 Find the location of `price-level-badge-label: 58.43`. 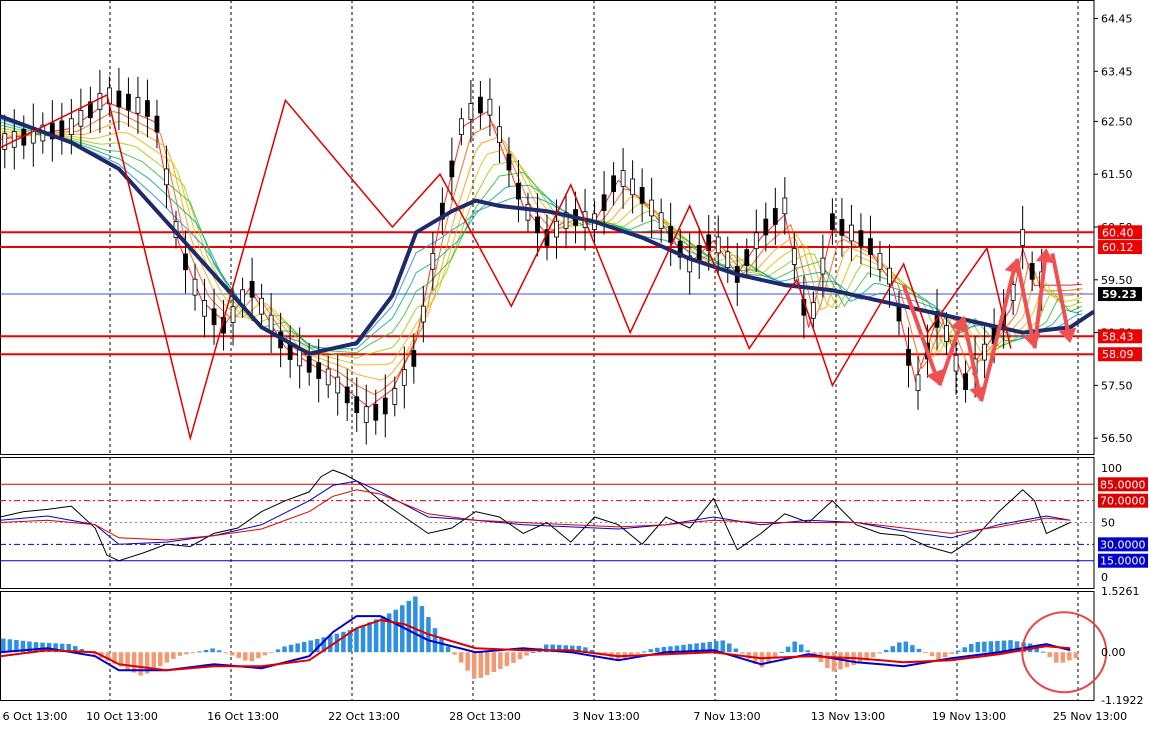

price-level-badge-label: 58.43 is located at coordinates (1118, 336).